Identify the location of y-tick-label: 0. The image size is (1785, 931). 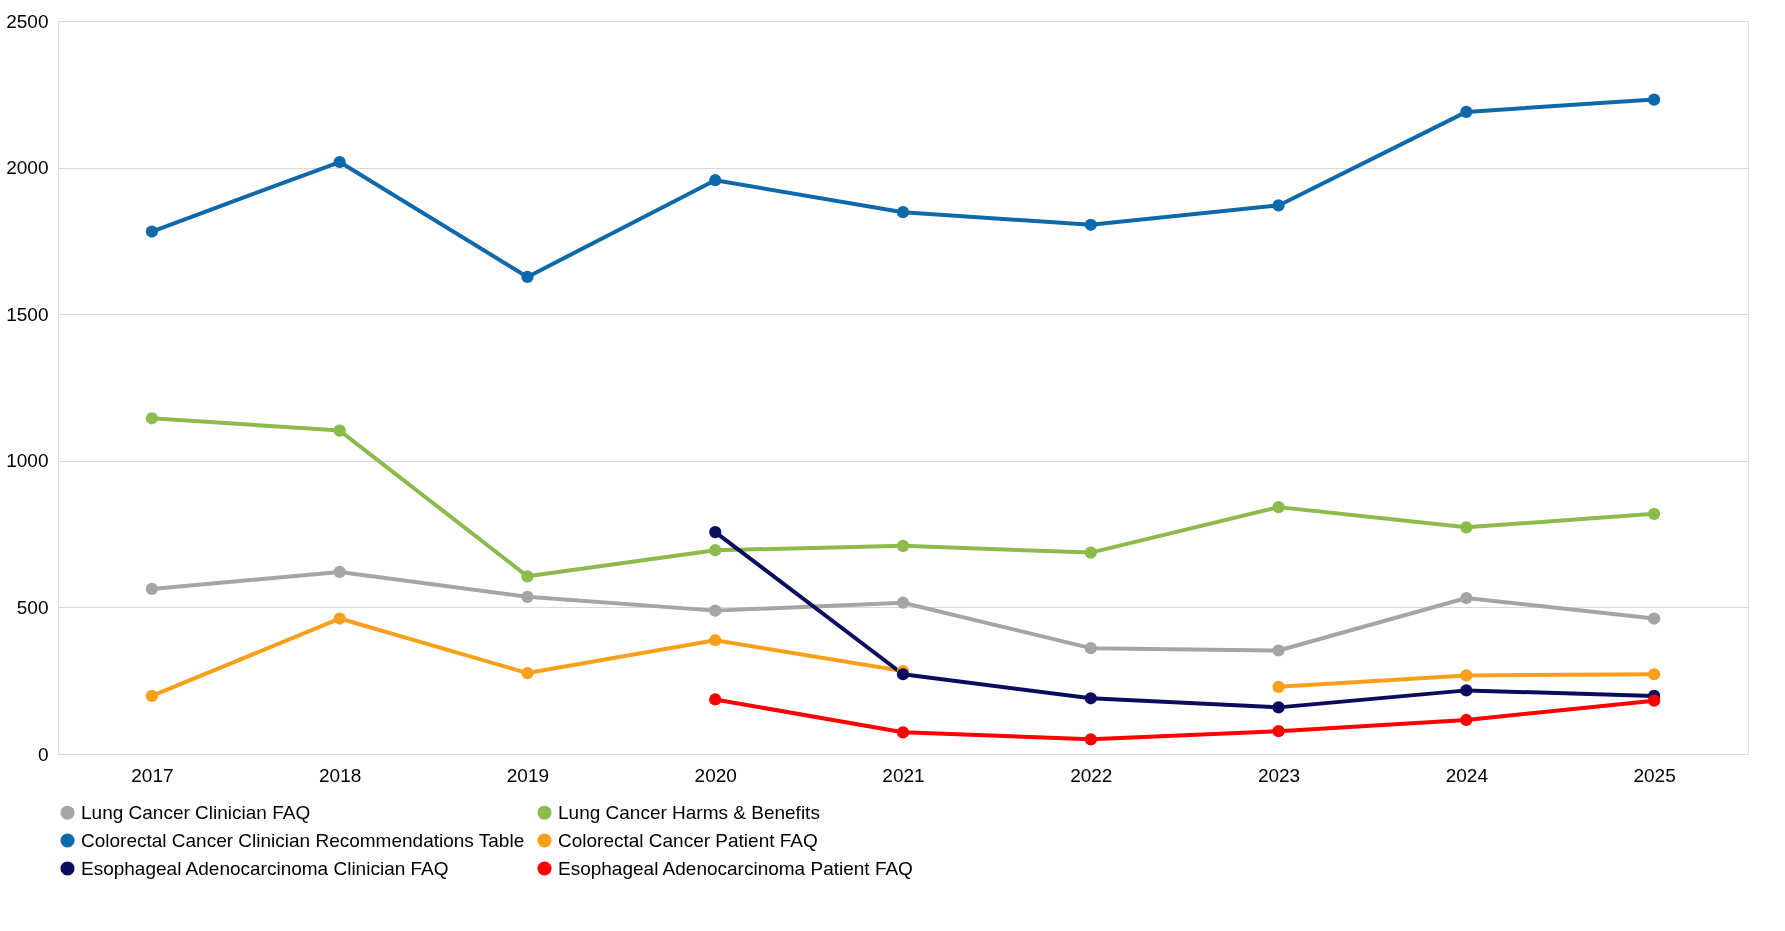
(43, 754).